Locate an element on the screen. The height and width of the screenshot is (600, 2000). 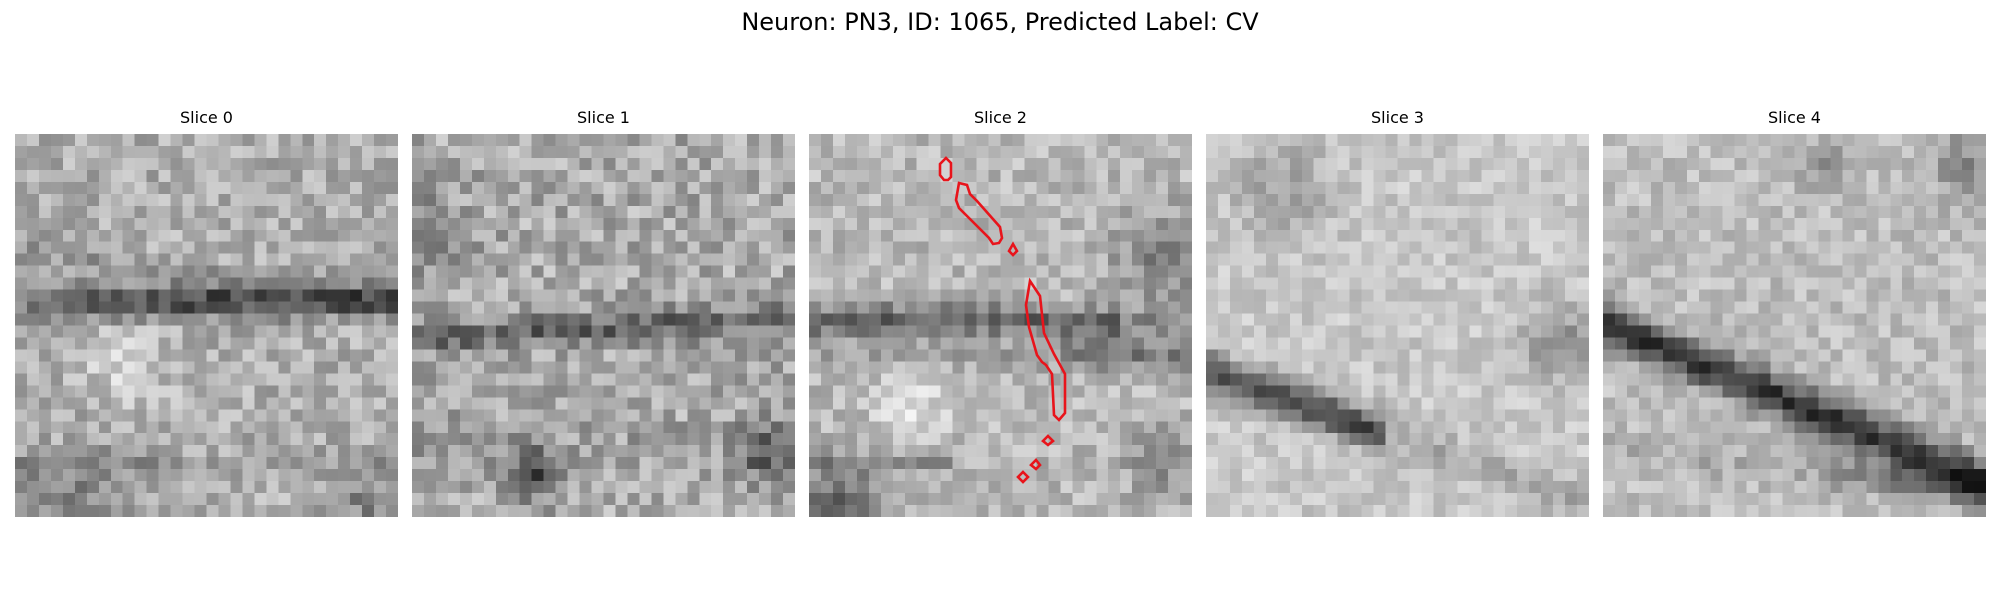
slice-title-3: Slice 3 is located at coordinates (1397, 117).